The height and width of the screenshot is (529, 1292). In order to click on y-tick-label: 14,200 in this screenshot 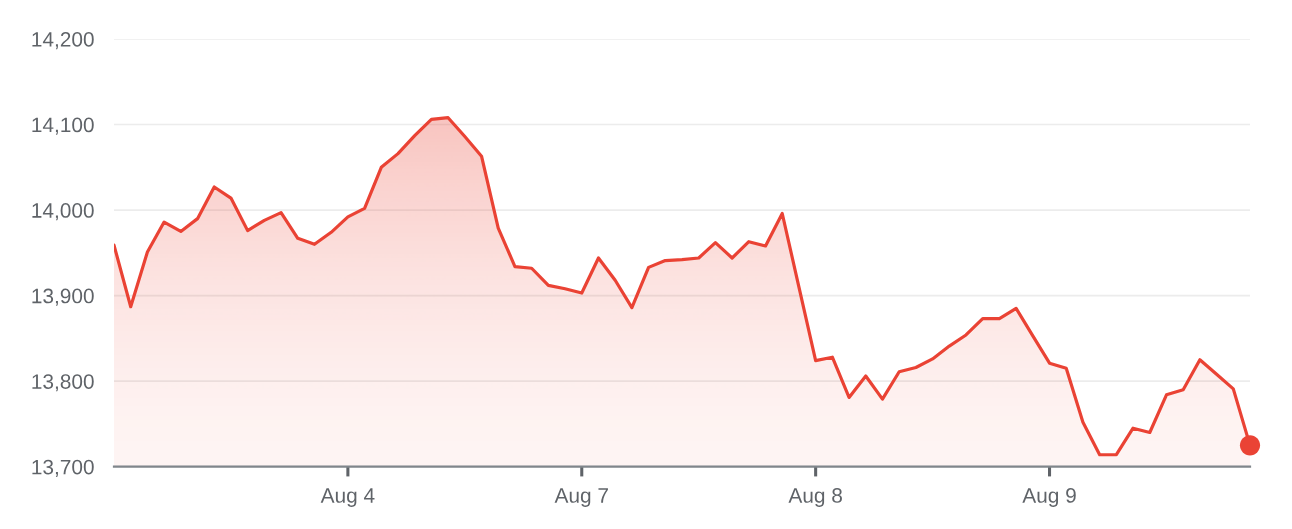, I will do `click(63, 41)`.